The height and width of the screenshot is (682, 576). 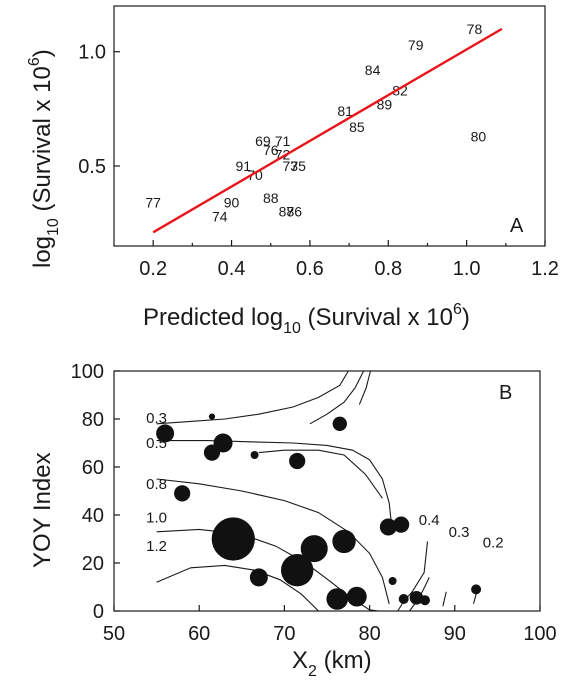 What do you see at coordinates (388, 269) in the screenshot?
I see `panel-a-x-tick-label: 0.8` at bounding box center [388, 269].